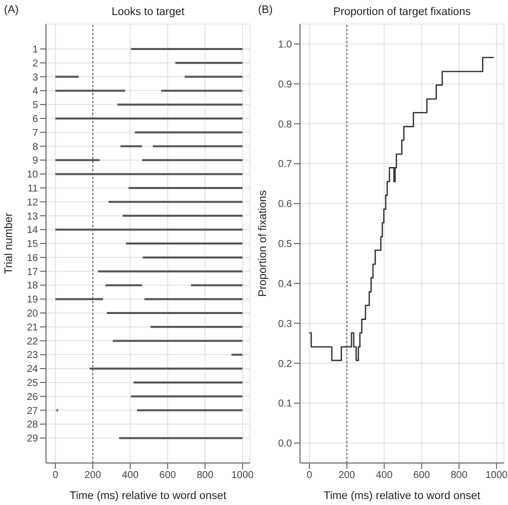 The height and width of the screenshot is (505, 508). Describe the element at coordinates (285, 124) in the screenshot. I see `y-tick-label: 0.8` at that location.